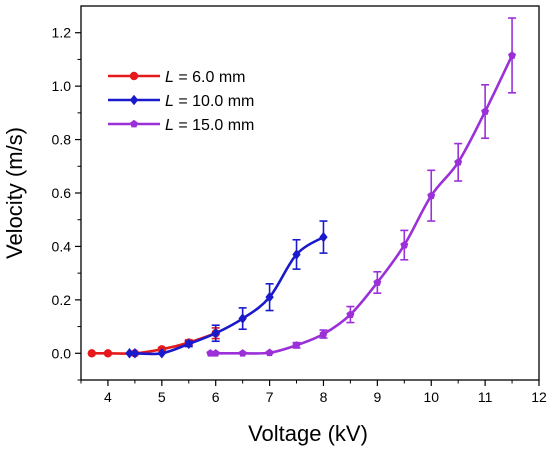 The height and width of the screenshot is (450, 550). Describe the element at coordinates (134, 100) in the screenshot. I see `legend-marker-l-10mm` at that location.